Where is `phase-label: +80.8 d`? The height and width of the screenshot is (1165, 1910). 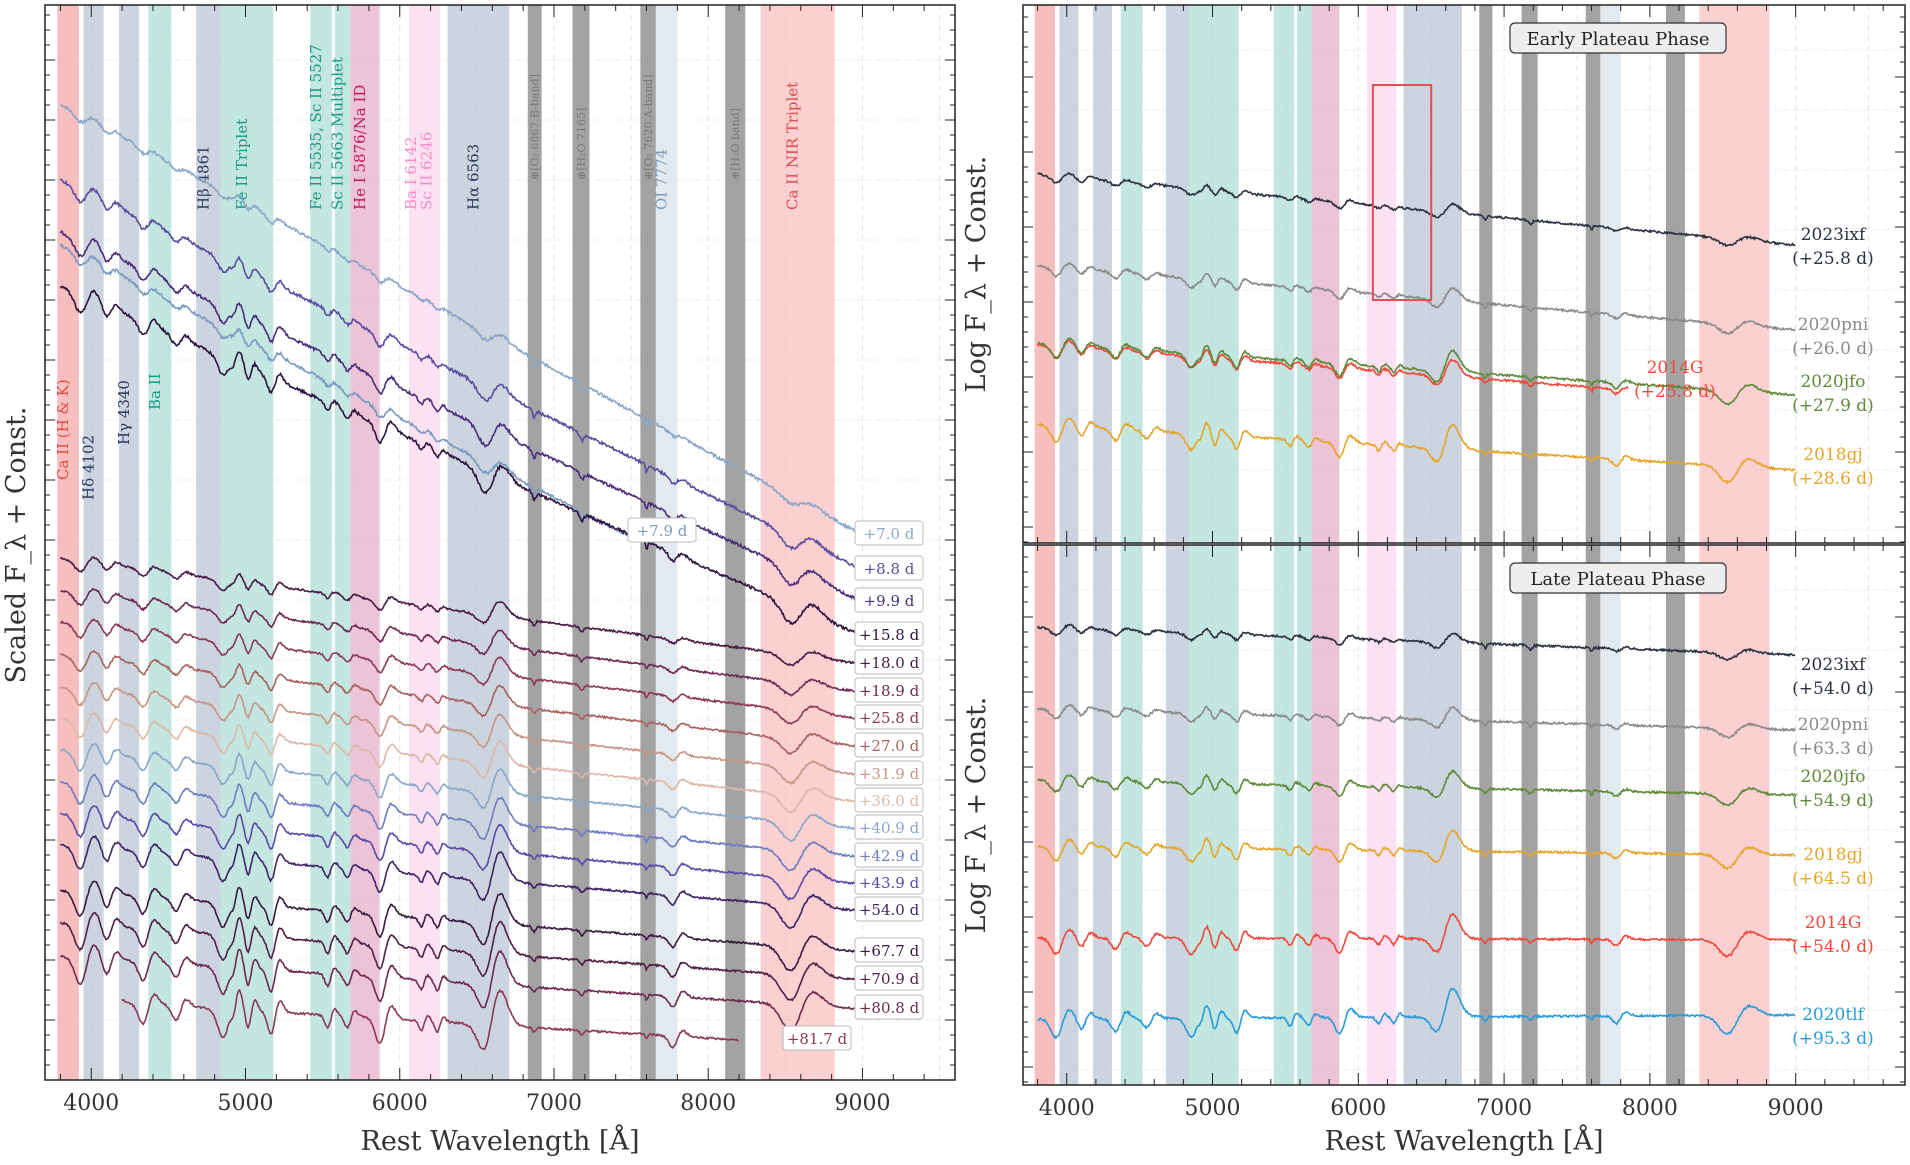 phase-label: +80.8 d is located at coordinates (889, 1008).